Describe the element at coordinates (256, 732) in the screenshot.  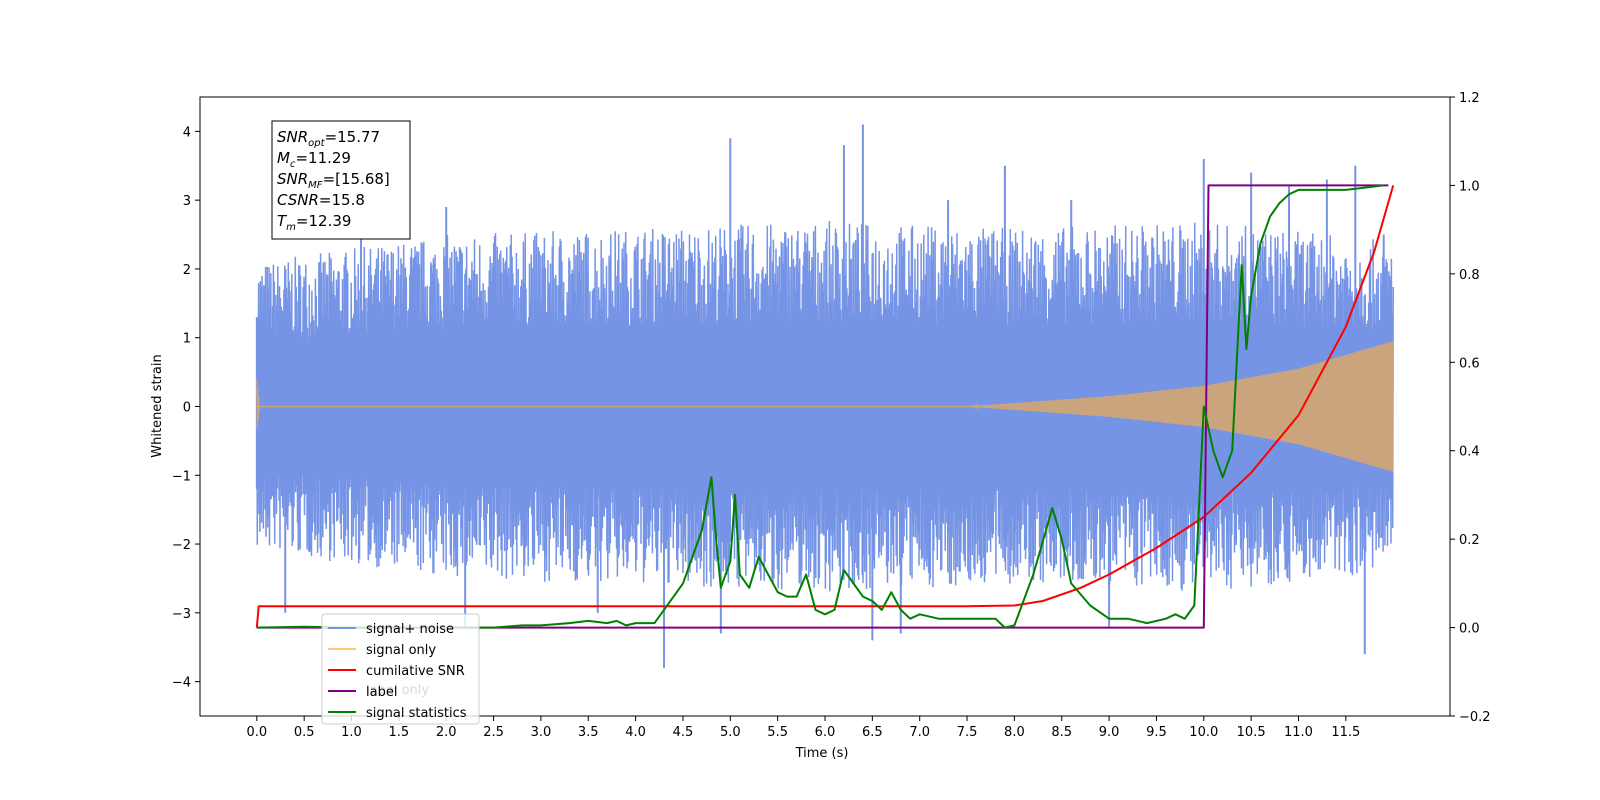
I see `x-tick-label: 0.0` at that location.